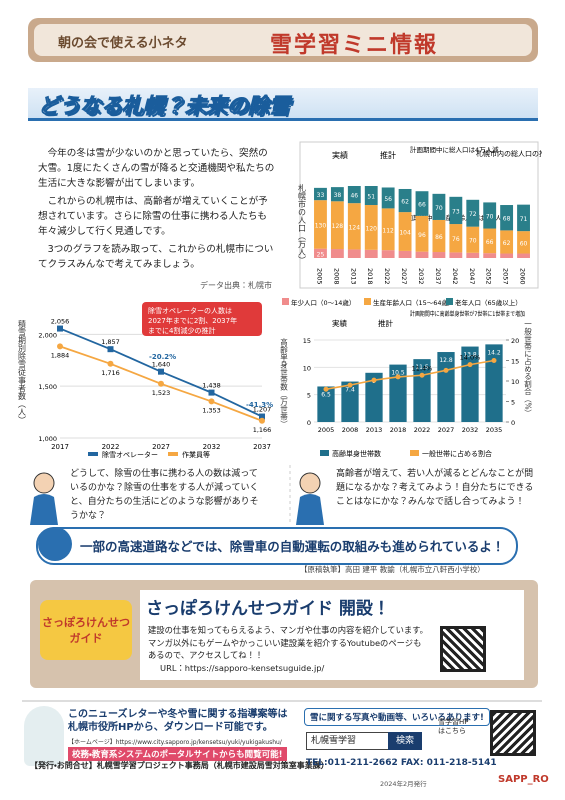 The width and height of the screenshot is (565, 800). I want to click on annotation: -20.2%, so click(162, 357).